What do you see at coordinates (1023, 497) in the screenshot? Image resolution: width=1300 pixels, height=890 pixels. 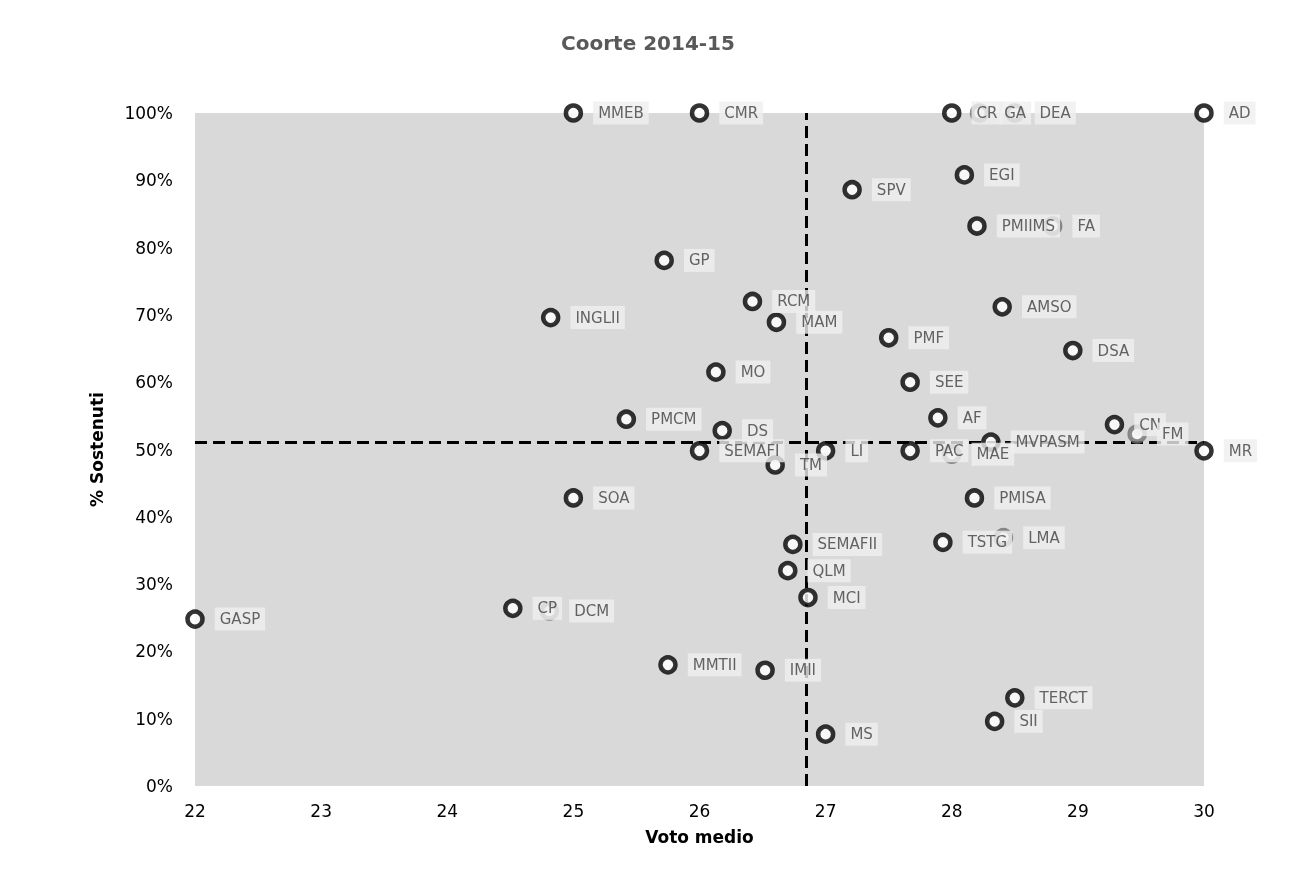 I see `data-label: PMISA` at bounding box center [1023, 497].